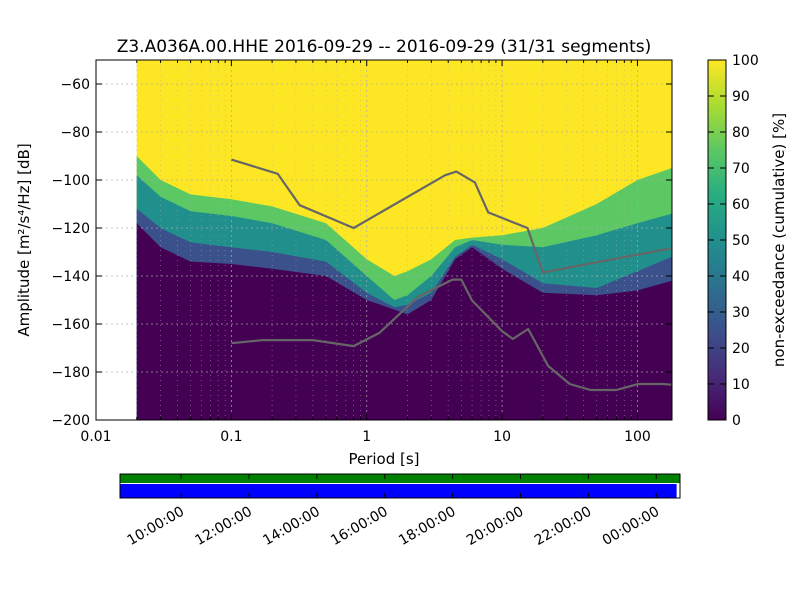 The height and width of the screenshot is (604, 800). Describe the element at coordinates (451, 335) in the screenshot. I see `new-low-noise-model-line` at that location.